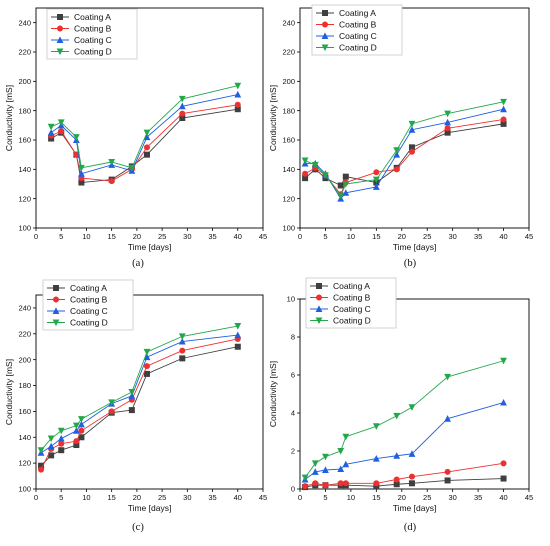 The width and height of the screenshot is (550, 546). I want to click on series-coating-d, so click(144, 127).